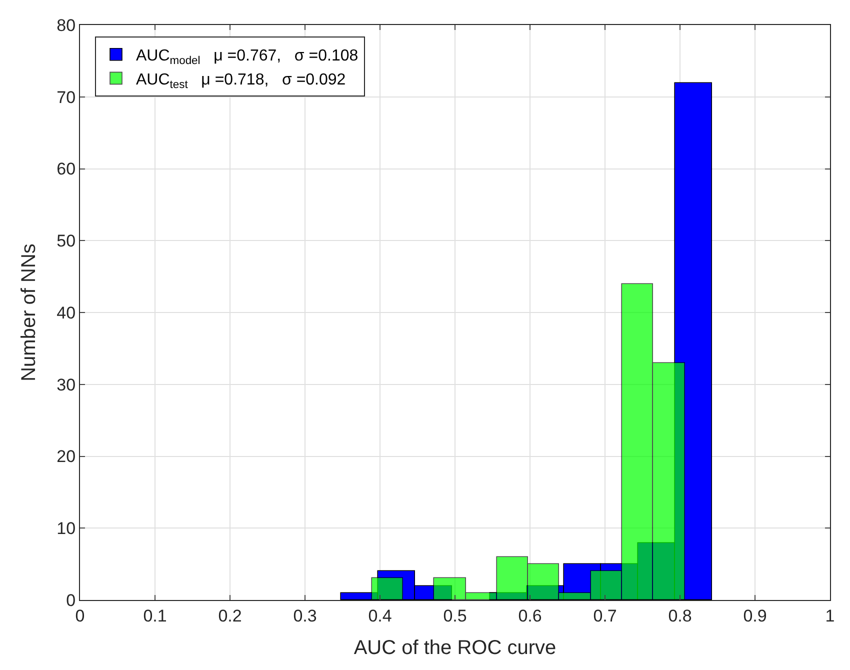 The width and height of the screenshot is (850, 670). What do you see at coordinates (66, 241) in the screenshot?
I see `y-tick-label: 50` at bounding box center [66, 241].